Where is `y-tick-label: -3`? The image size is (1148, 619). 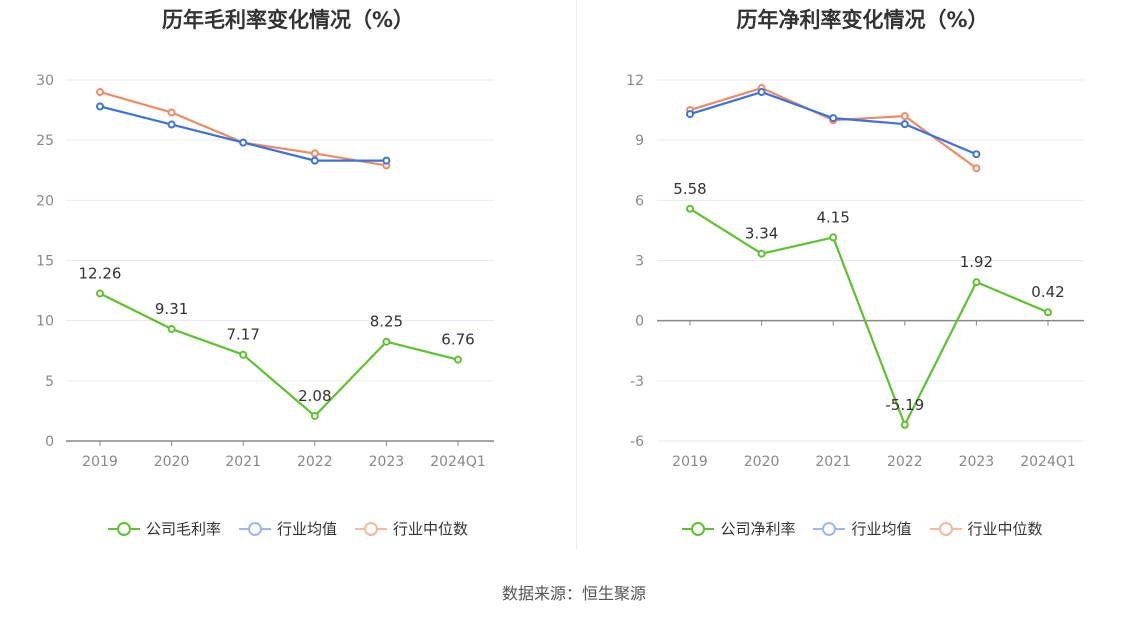
y-tick-label: -3 is located at coordinates (637, 382).